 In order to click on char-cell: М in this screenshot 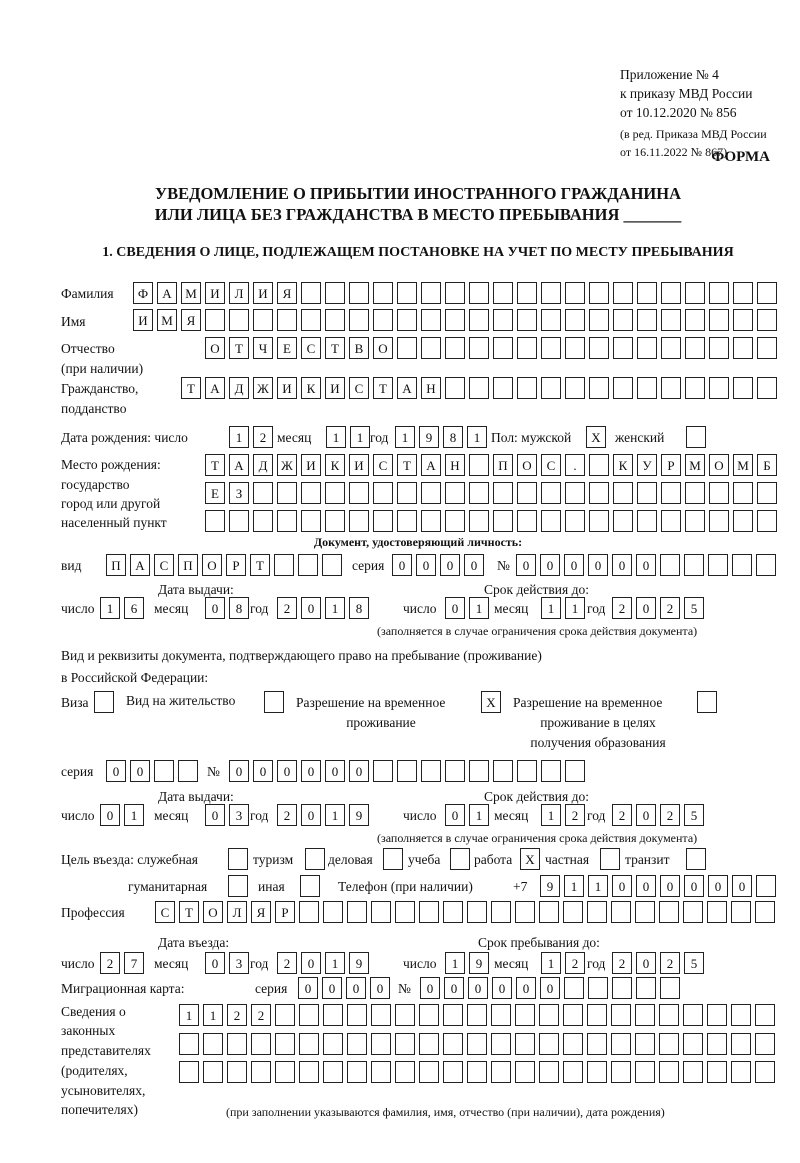, I will do `click(695, 465)`.